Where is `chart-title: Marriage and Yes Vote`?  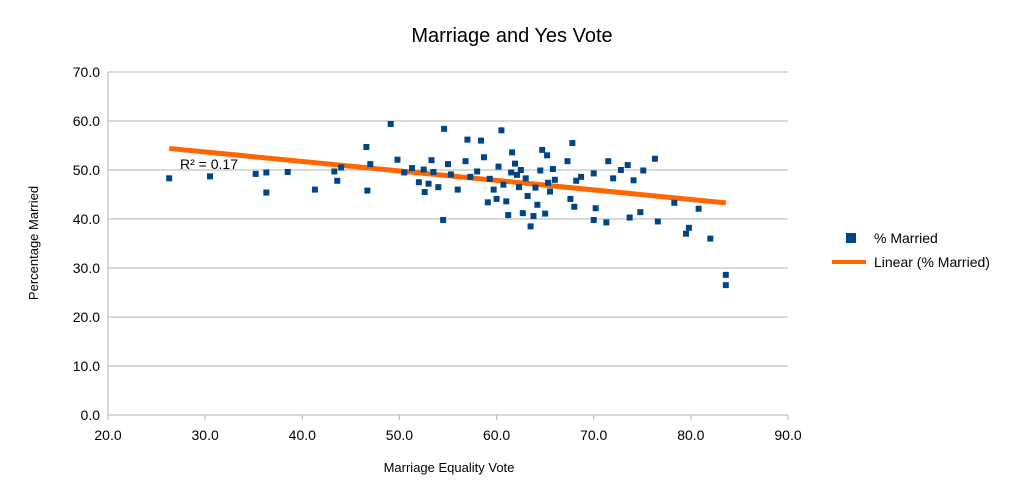 chart-title: Marriage and Yes Vote is located at coordinates (511, 36).